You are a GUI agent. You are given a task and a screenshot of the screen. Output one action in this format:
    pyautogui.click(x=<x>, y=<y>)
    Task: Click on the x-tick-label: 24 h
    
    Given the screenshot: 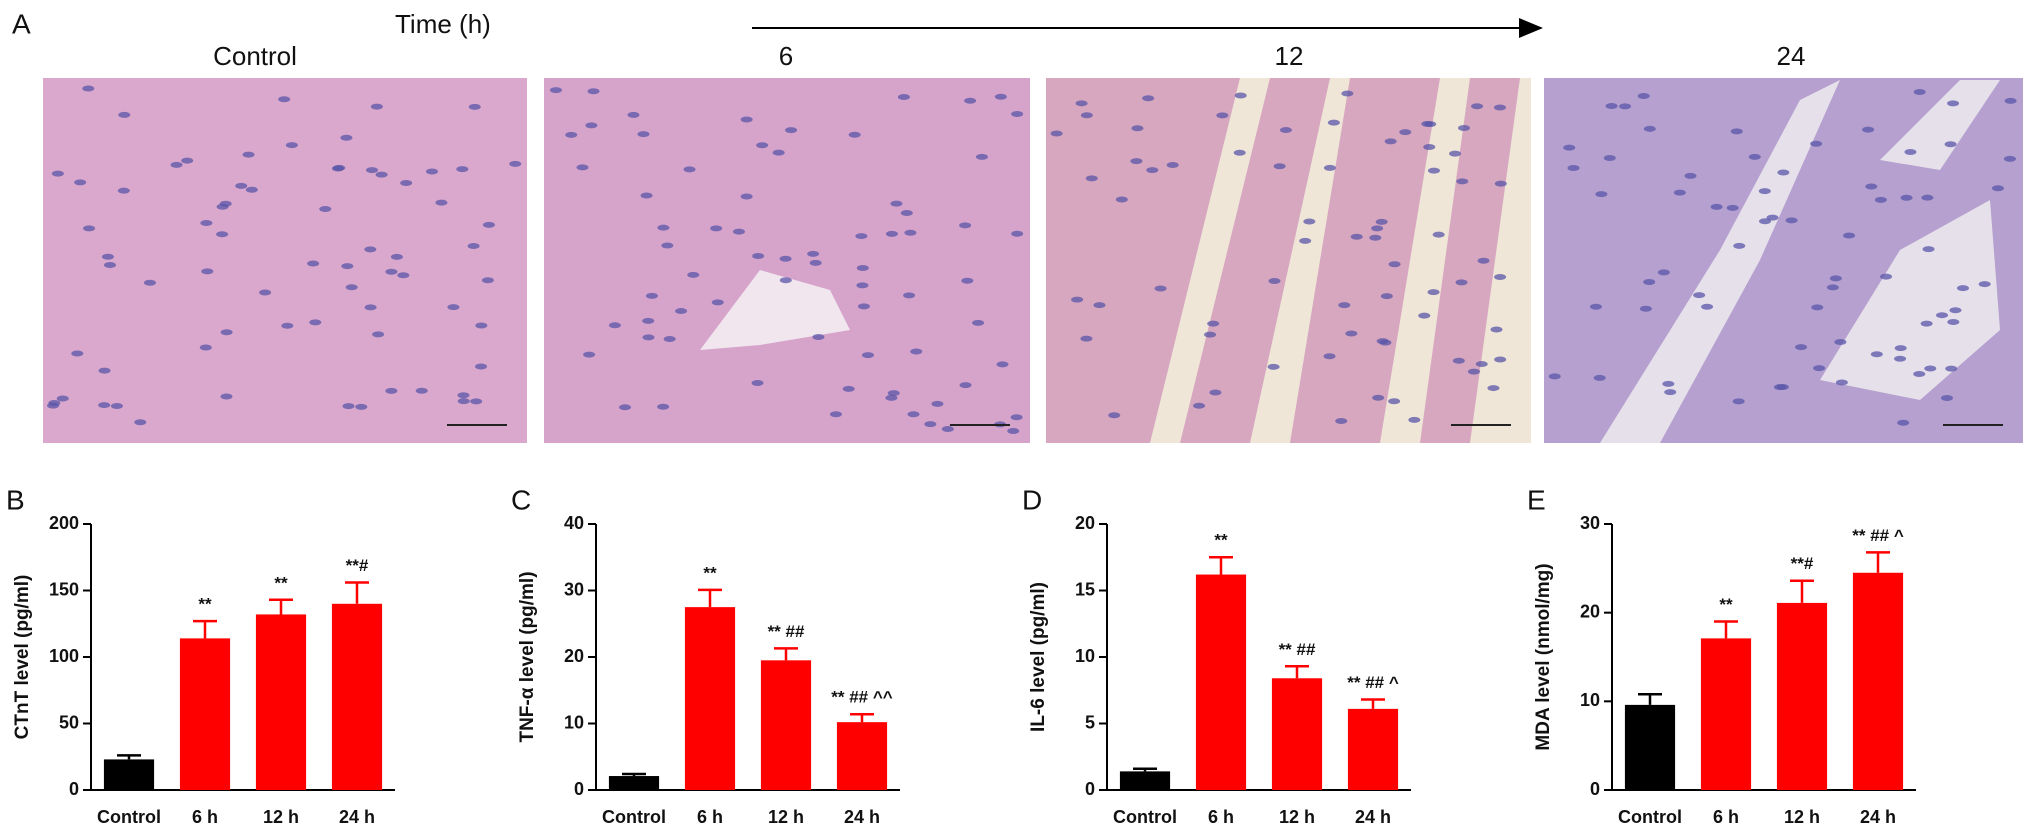 What is the action you would take?
    pyautogui.click(x=1878, y=817)
    